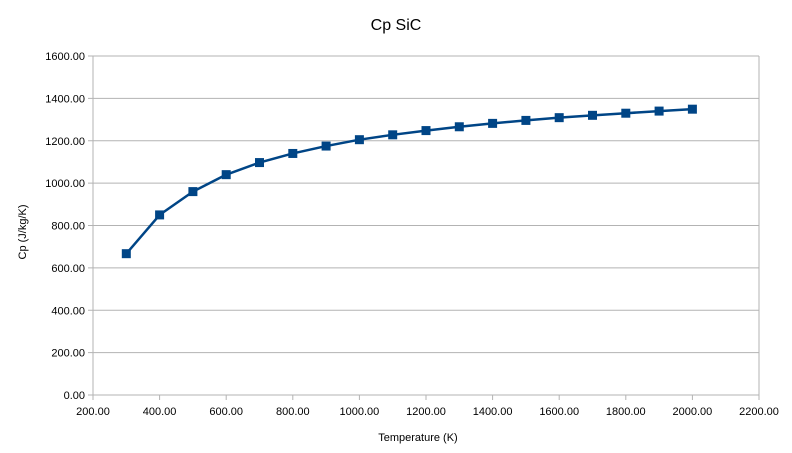  I want to click on x-axis-label: Temperature (K), so click(417, 438).